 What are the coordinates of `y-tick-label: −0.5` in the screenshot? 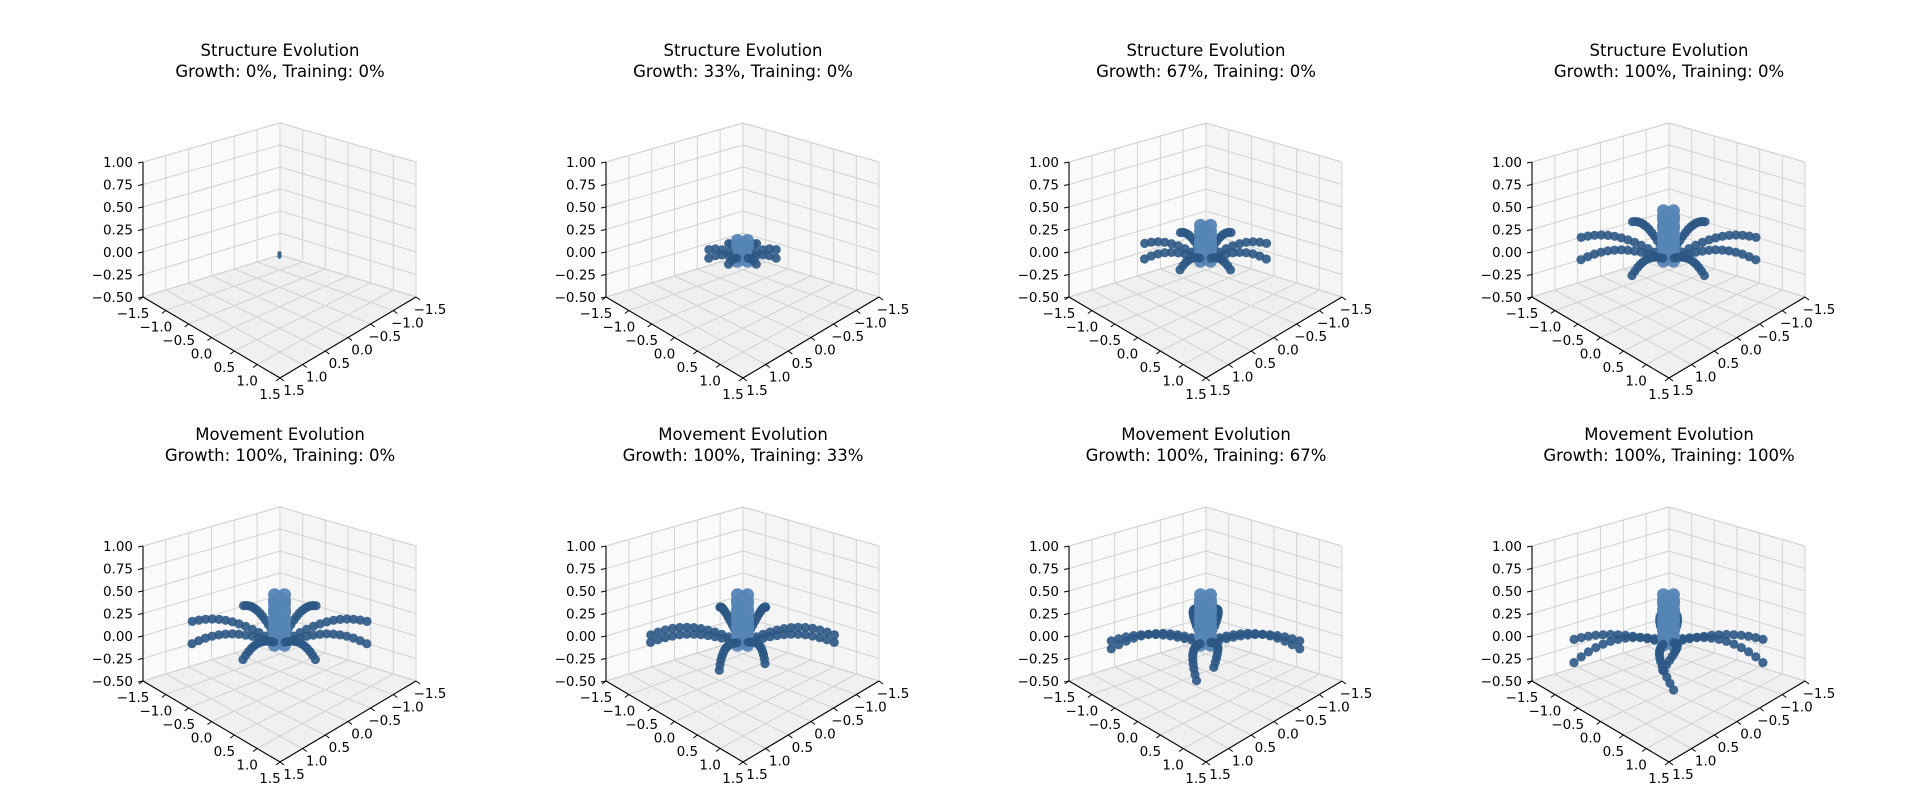 It's located at (1773, 721).